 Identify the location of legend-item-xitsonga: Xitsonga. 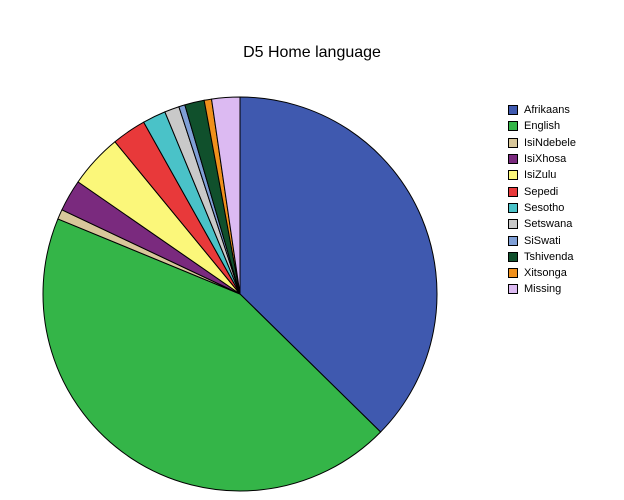
(563, 273).